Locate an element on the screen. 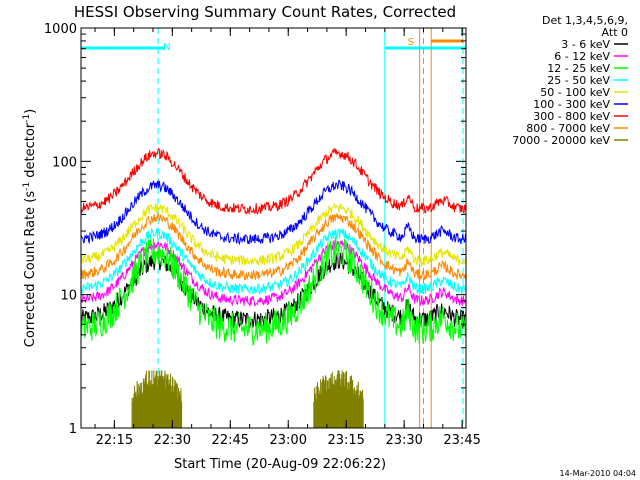 Image resolution: width=640 pixels, height=480 pixels. legend-header-0: Det 1,3,4,5,6,9, is located at coordinates (585, 20).